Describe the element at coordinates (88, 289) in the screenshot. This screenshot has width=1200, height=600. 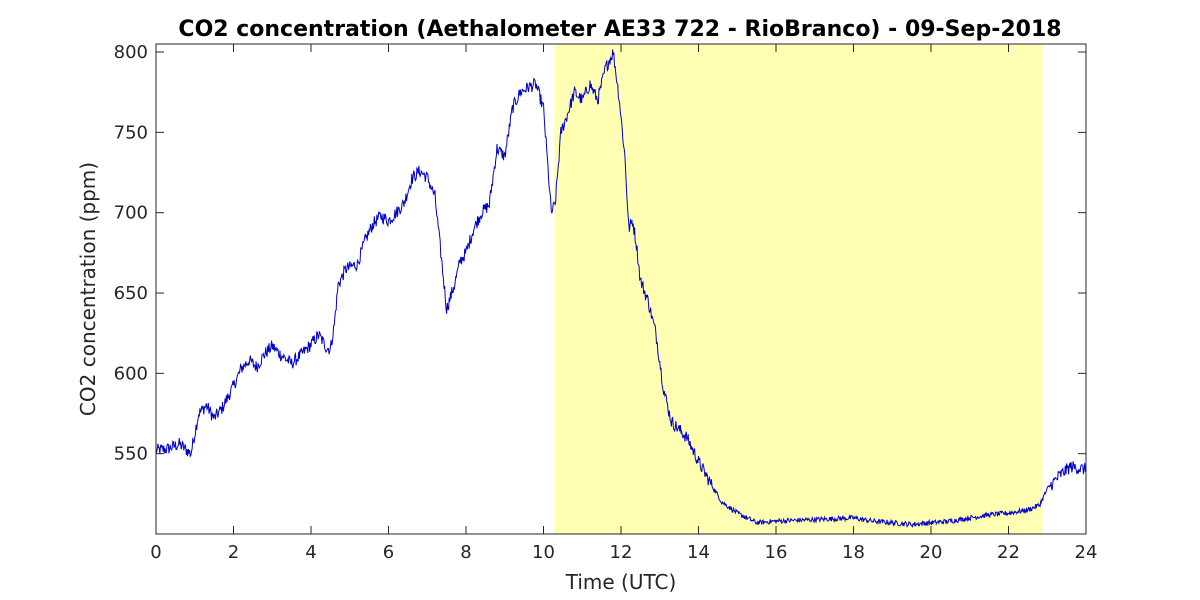
I see `y-axis-label: CO2 concentration (ppm)` at that location.